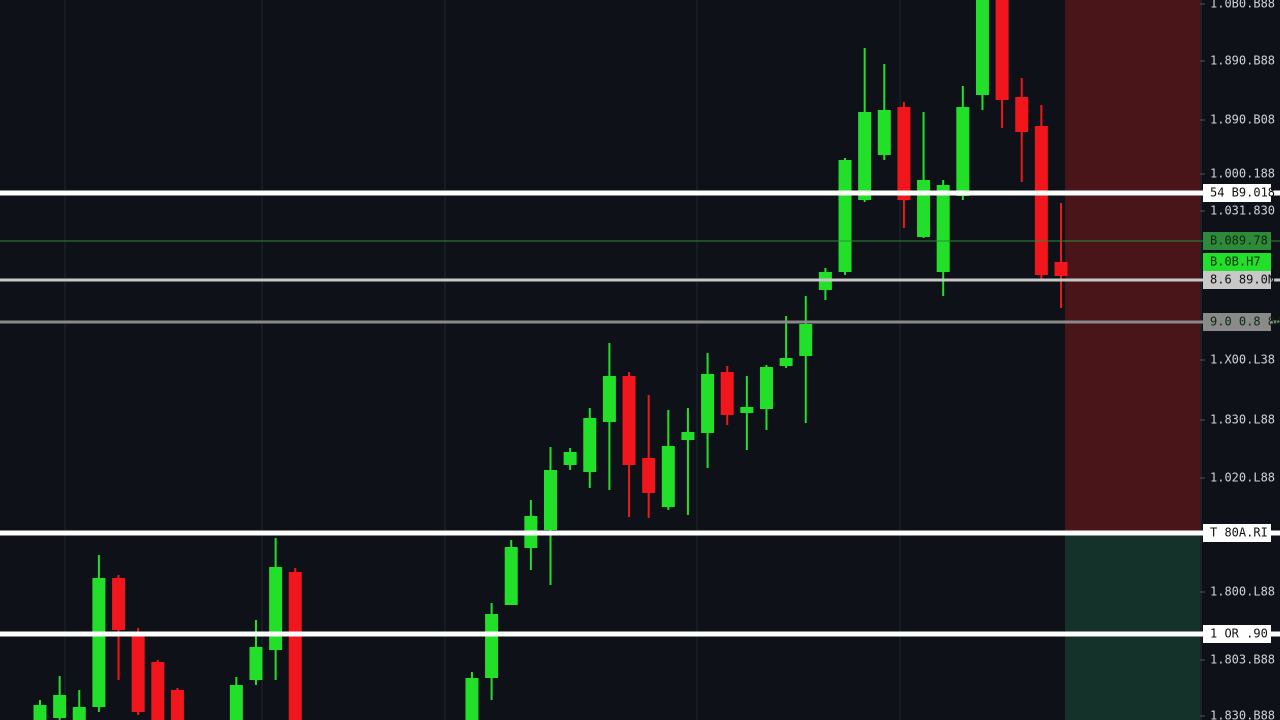 Image resolution: width=1280 pixels, height=720 pixels. What do you see at coordinates (1242, 61) in the screenshot?
I see `y-tick-label: 1.890.B88` at bounding box center [1242, 61].